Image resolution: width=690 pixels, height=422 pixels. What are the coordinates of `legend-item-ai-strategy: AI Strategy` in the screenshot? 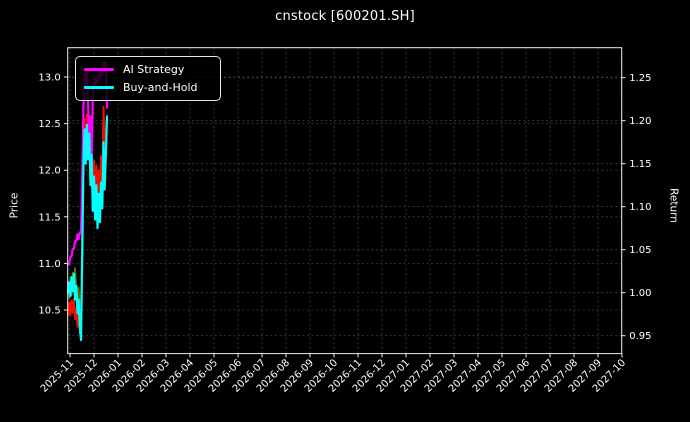 It's located at (148, 69).